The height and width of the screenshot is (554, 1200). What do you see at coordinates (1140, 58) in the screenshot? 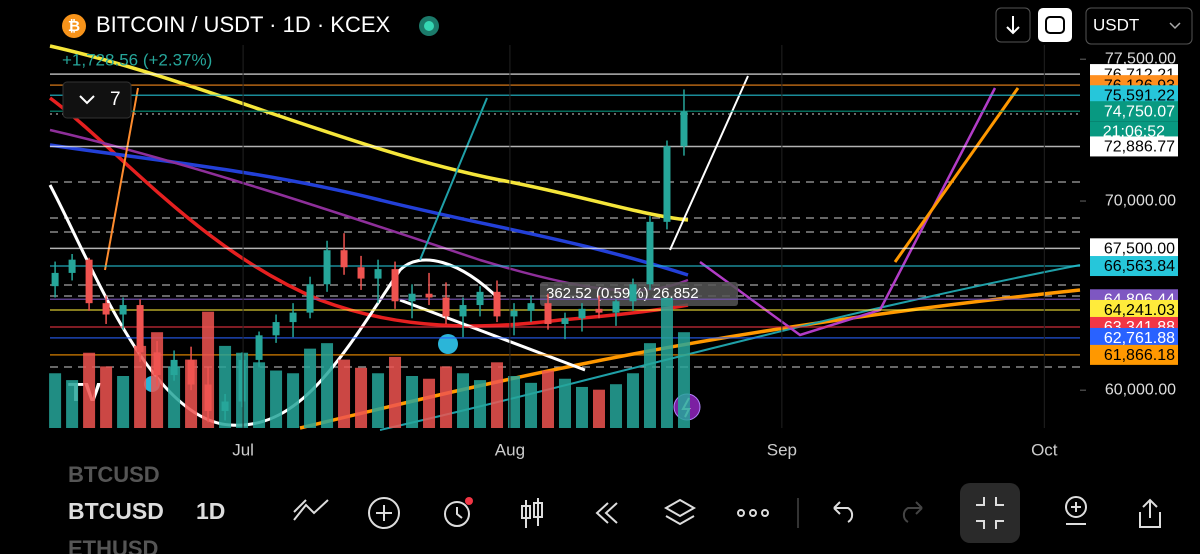
I see `y-tick-label: 77,500.00` at bounding box center [1140, 58].